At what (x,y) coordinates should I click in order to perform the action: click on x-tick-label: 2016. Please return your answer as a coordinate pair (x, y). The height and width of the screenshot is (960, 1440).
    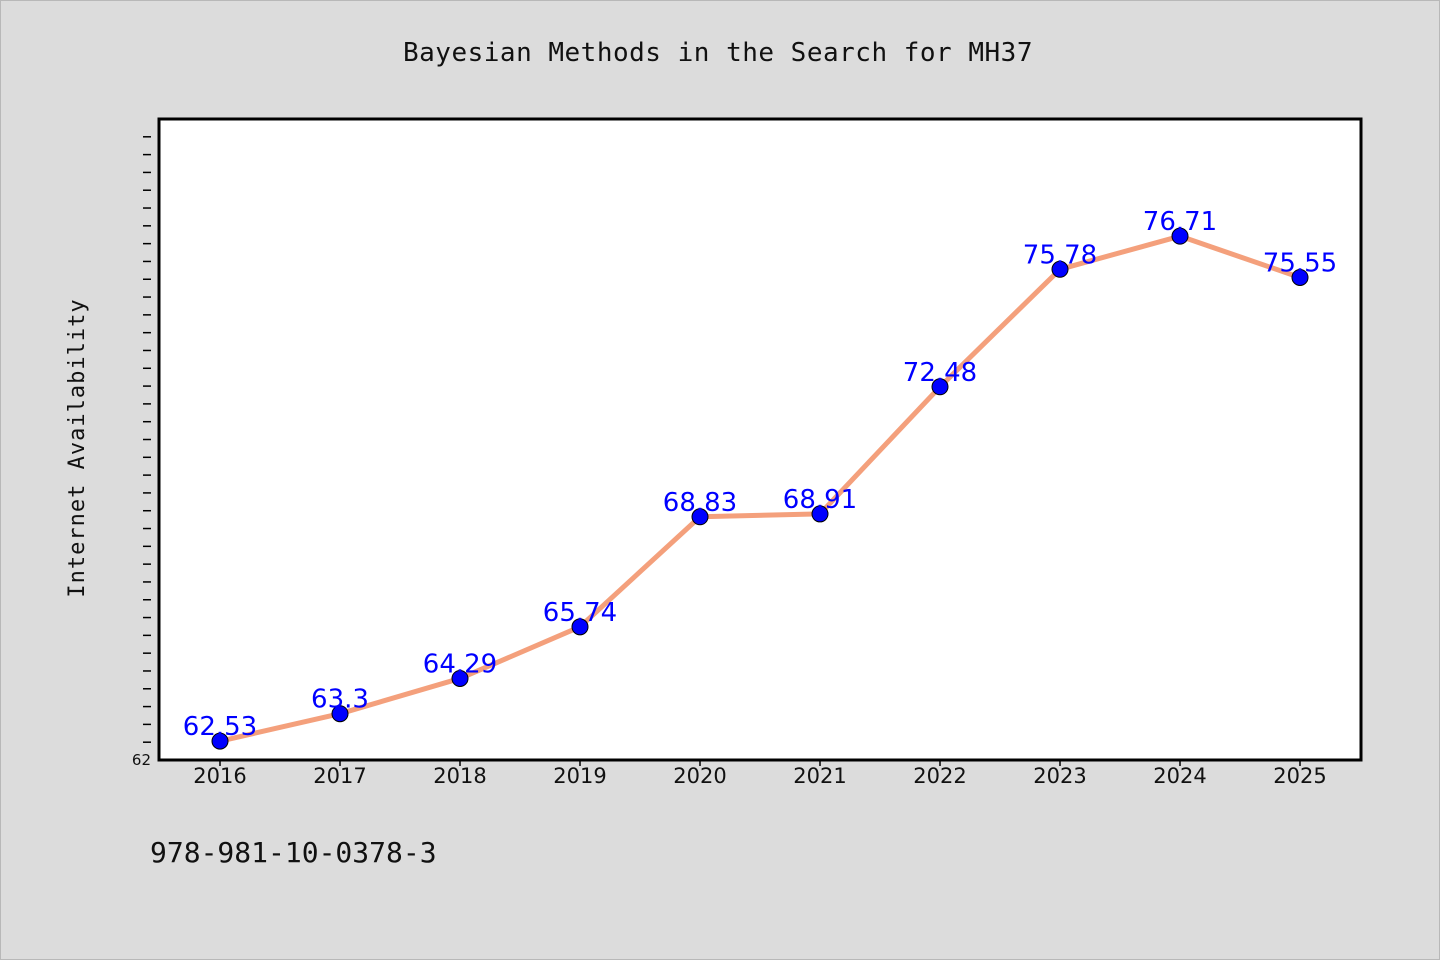
    Looking at the image, I should click on (219, 776).